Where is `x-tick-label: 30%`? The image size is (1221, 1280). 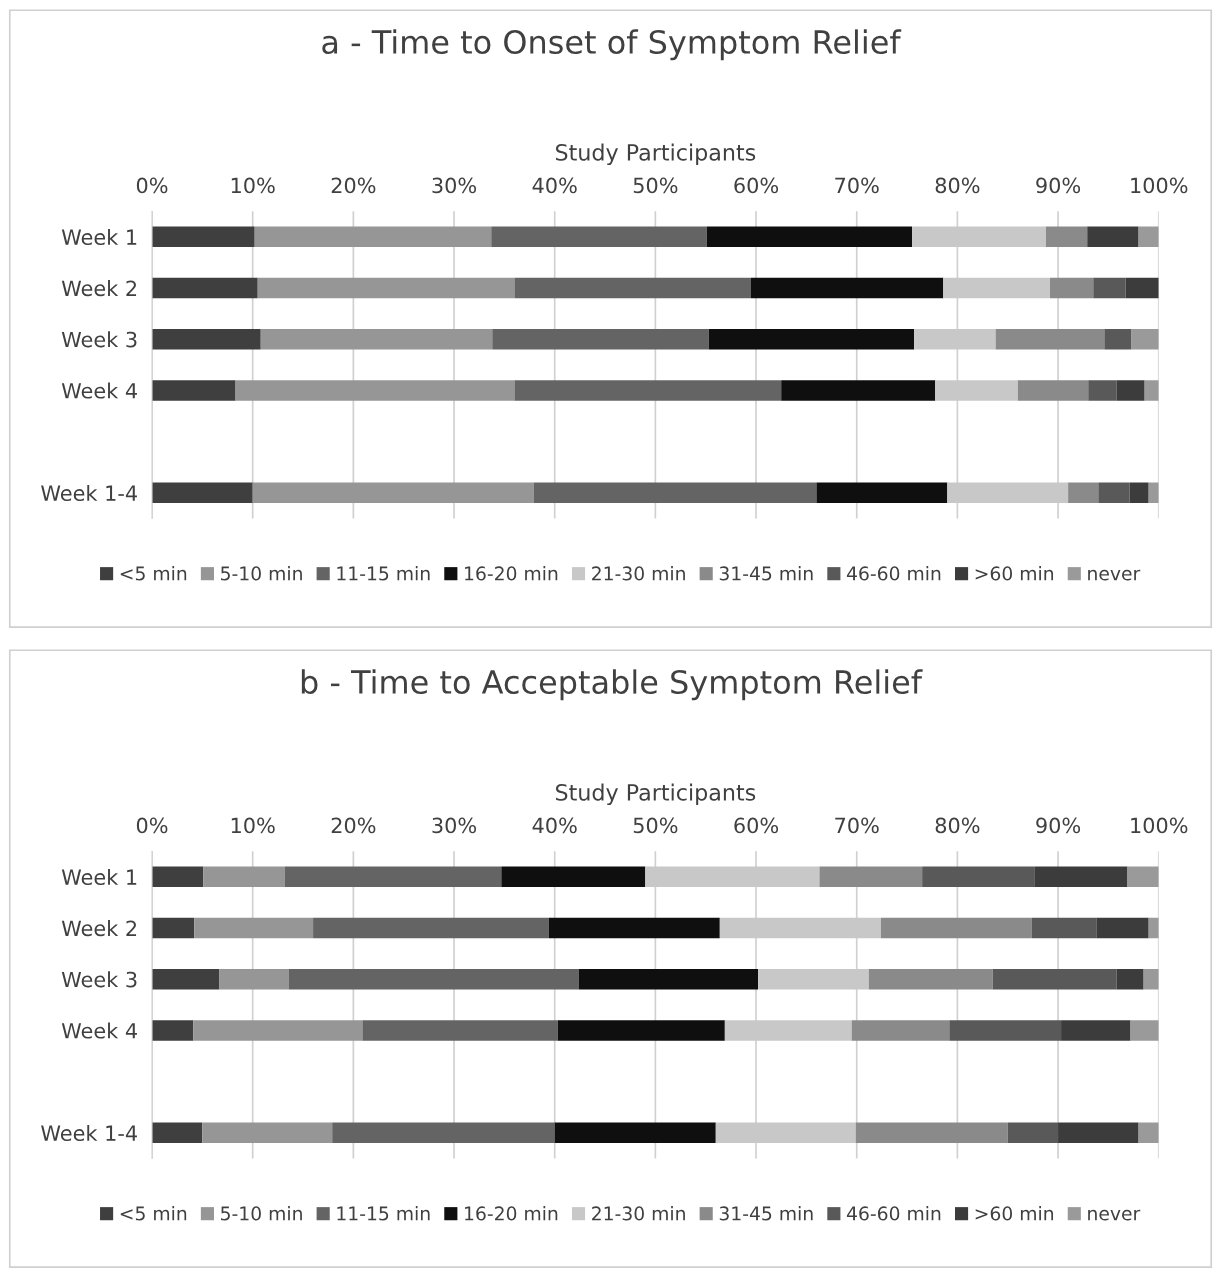 x-tick-label: 30% is located at coordinates (454, 825).